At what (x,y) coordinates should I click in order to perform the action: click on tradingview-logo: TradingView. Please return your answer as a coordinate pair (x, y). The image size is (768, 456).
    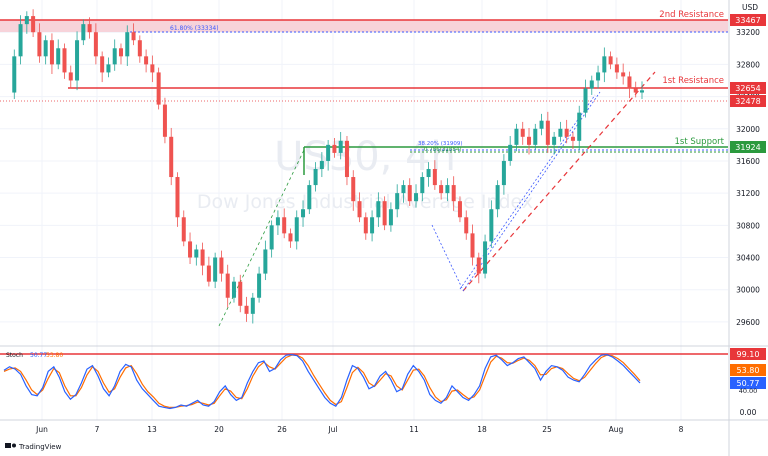
    Looking at the image, I should click on (33, 447).